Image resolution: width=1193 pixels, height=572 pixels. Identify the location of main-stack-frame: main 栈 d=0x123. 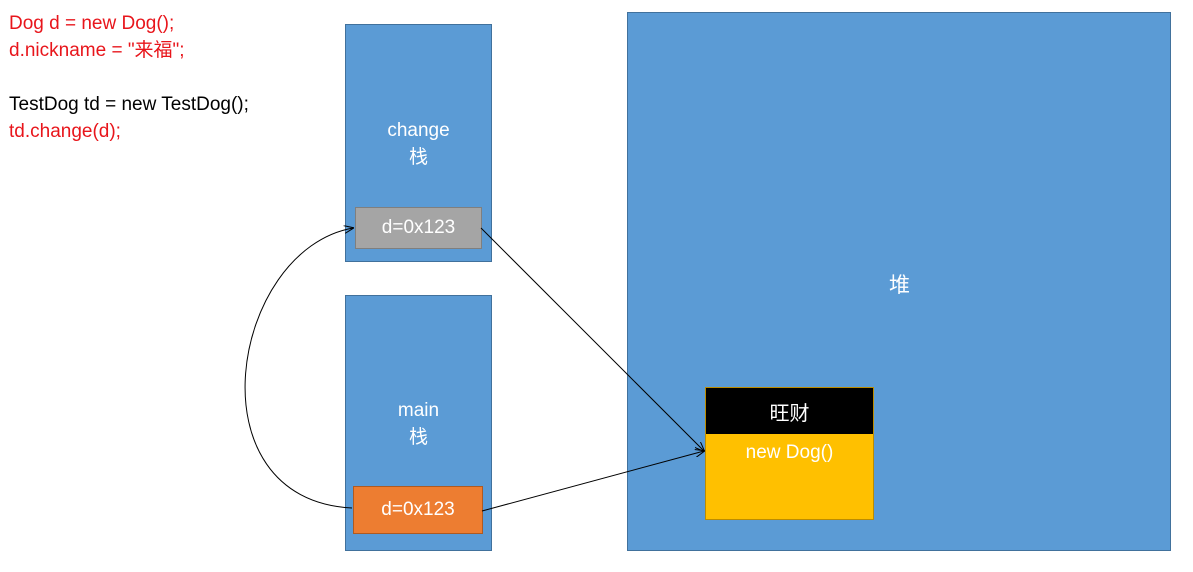
(418, 423).